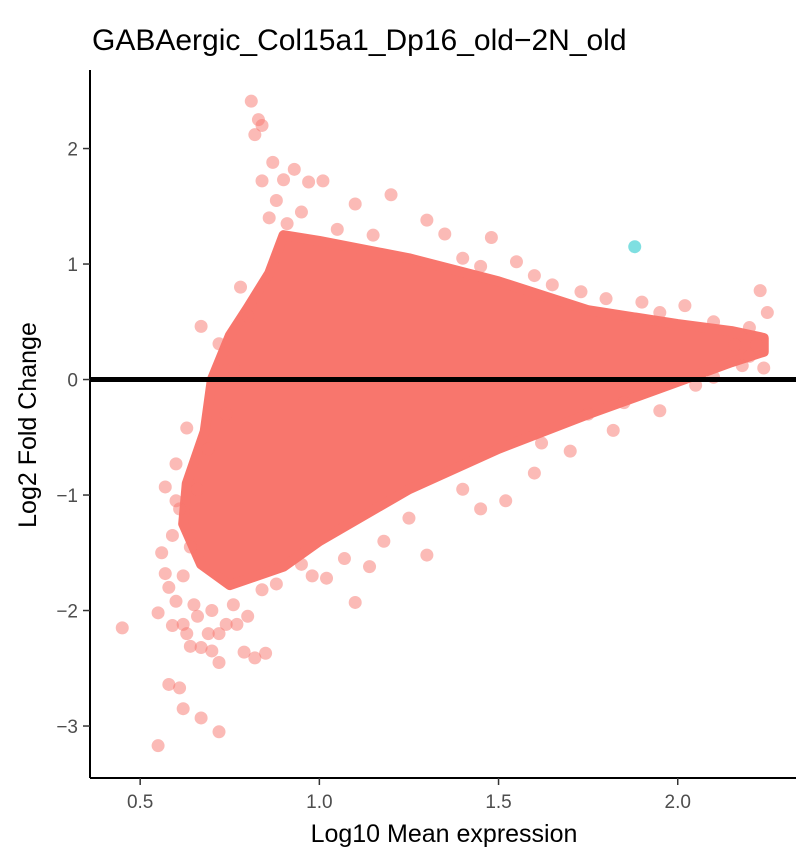 The image size is (798, 852). What do you see at coordinates (498, 802) in the screenshot?
I see `x-tick-label: 1.5` at bounding box center [498, 802].